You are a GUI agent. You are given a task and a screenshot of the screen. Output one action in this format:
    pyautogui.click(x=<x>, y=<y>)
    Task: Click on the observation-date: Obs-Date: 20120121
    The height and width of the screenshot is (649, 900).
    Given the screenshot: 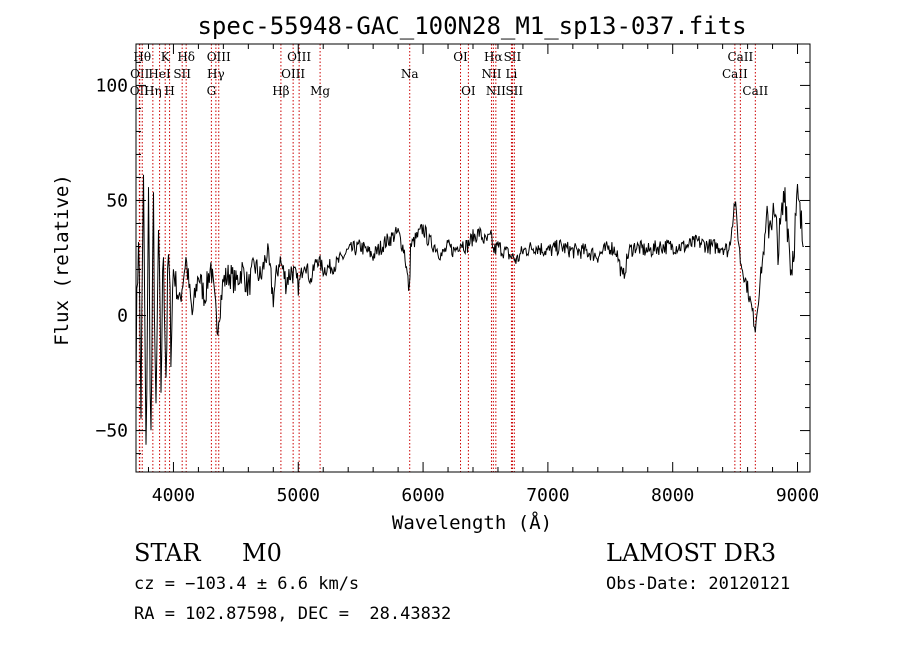 What is the action you would take?
    pyautogui.click(x=698, y=584)
    